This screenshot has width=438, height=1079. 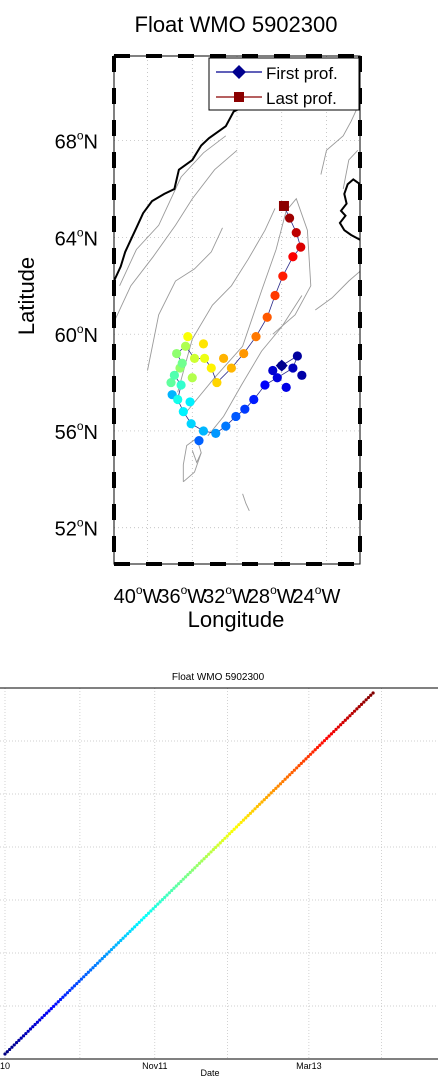 I want to click on map-y-axis-label: Latitude, so click(x=26, y=296).